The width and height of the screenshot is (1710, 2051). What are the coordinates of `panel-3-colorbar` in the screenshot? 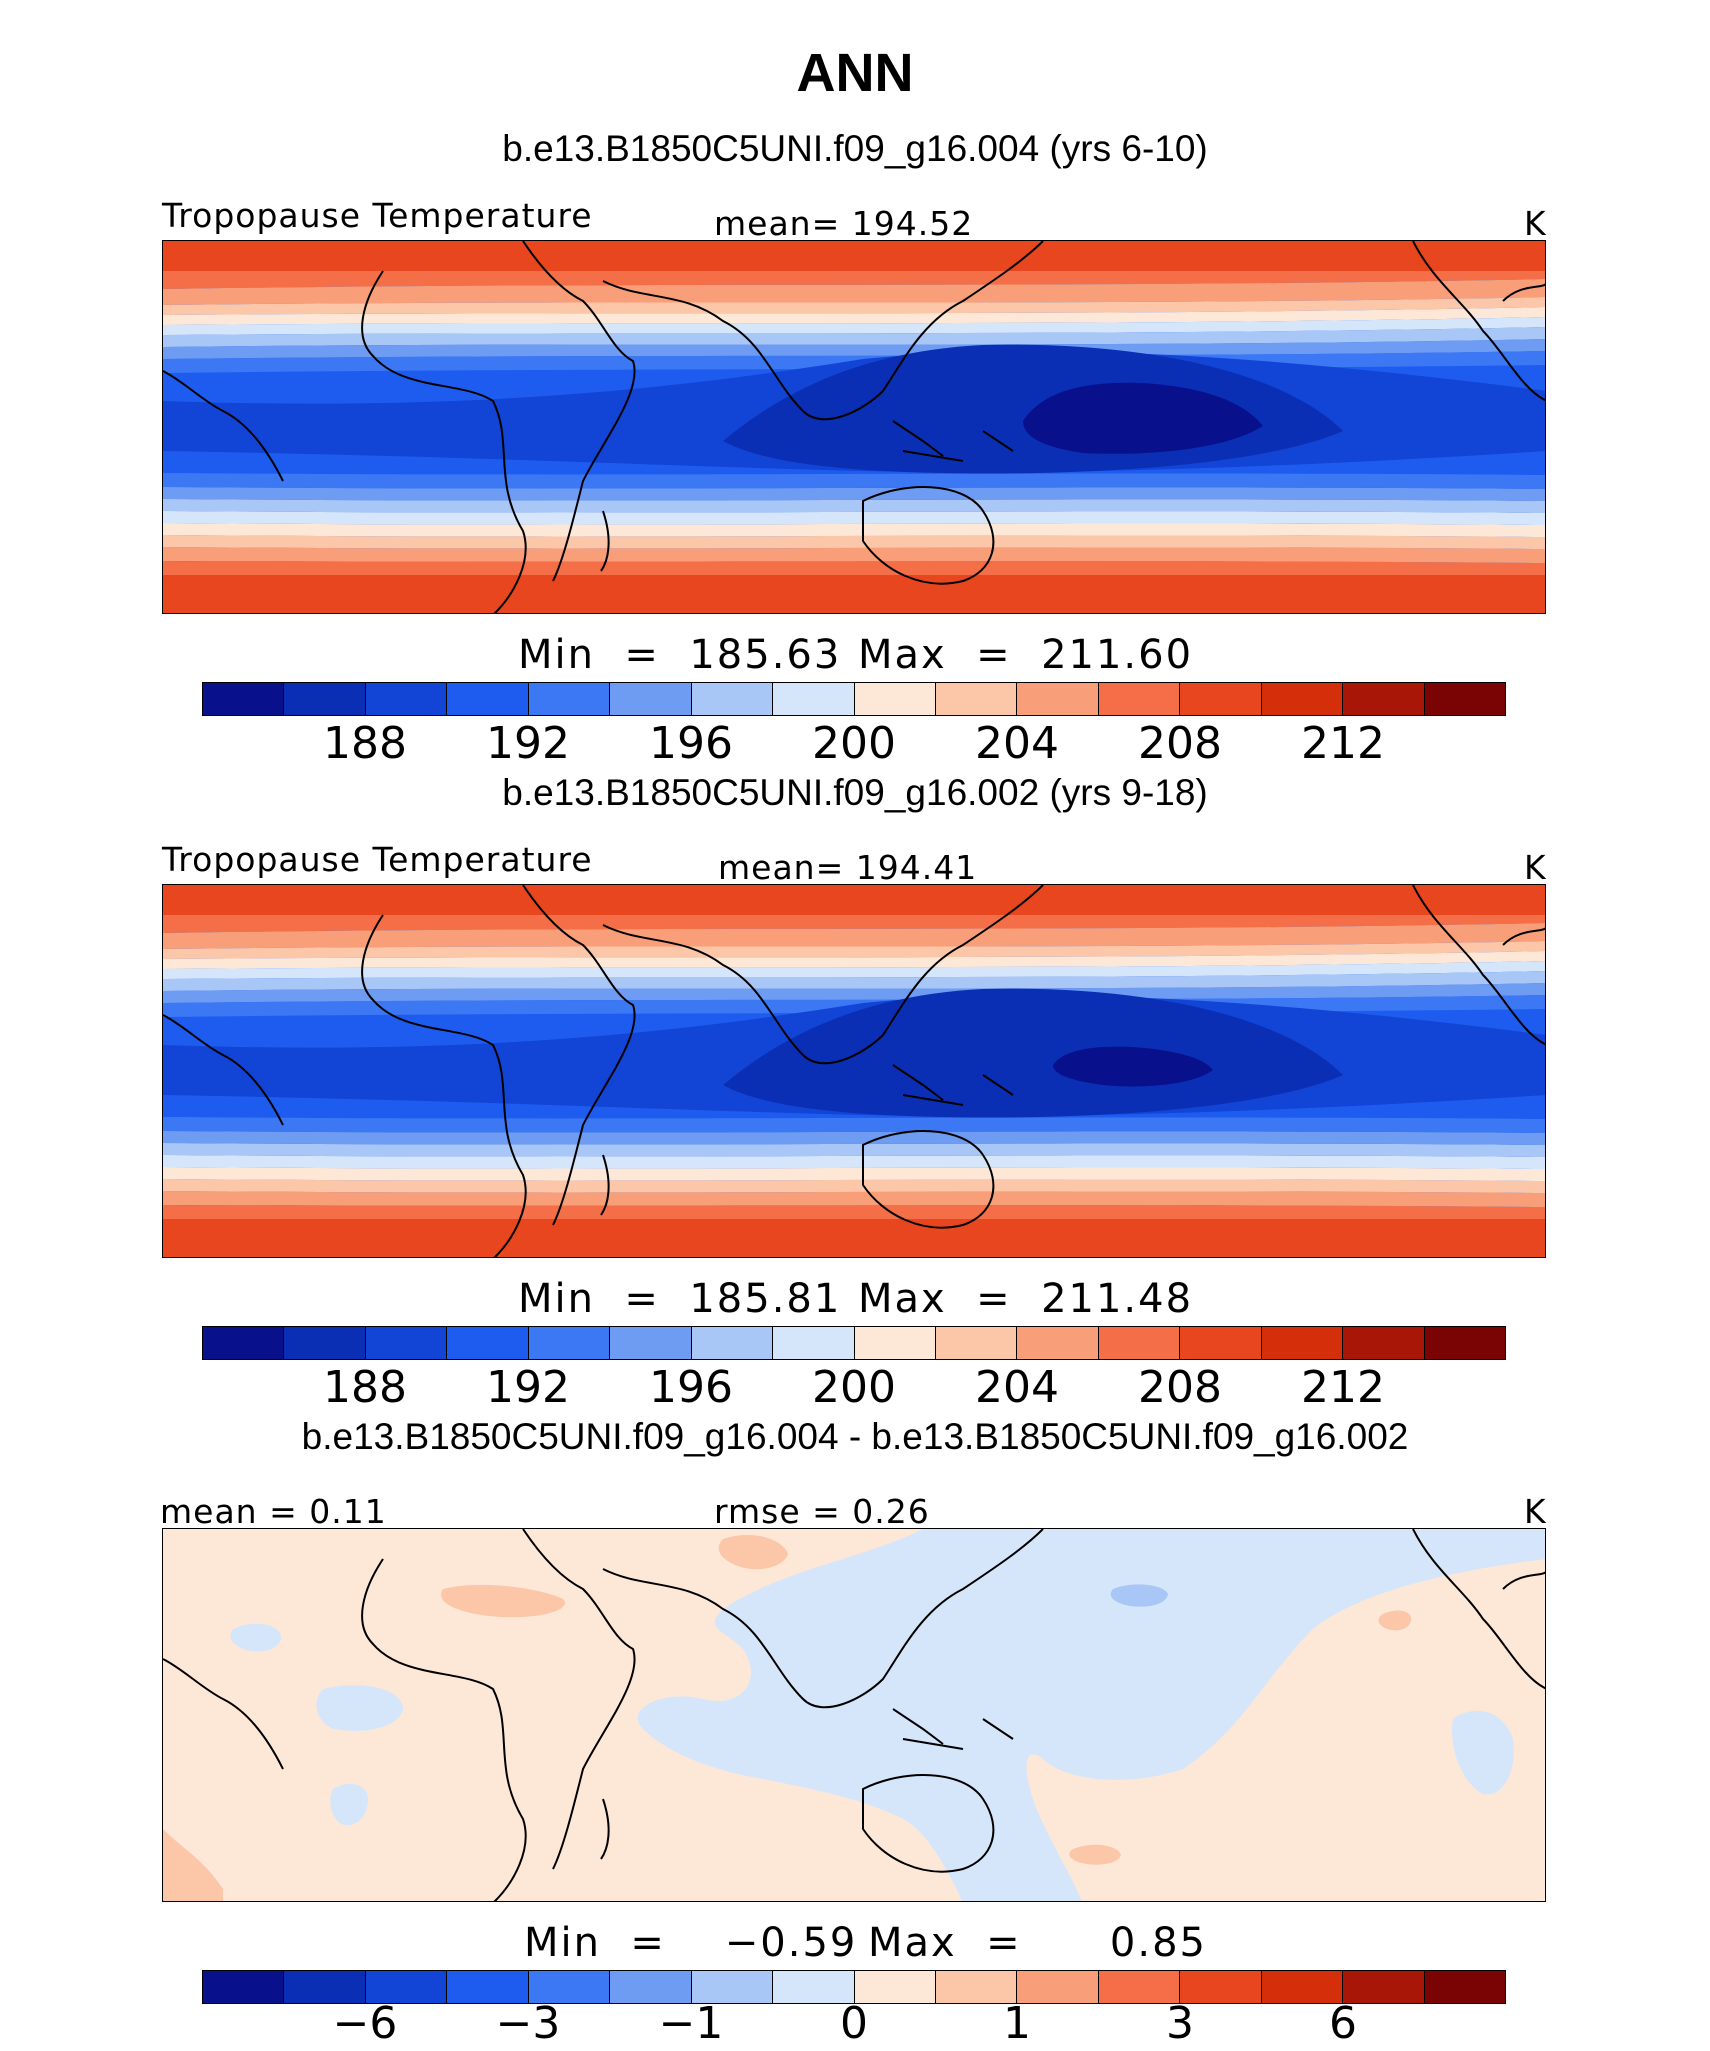 It's located at (854, 1987).